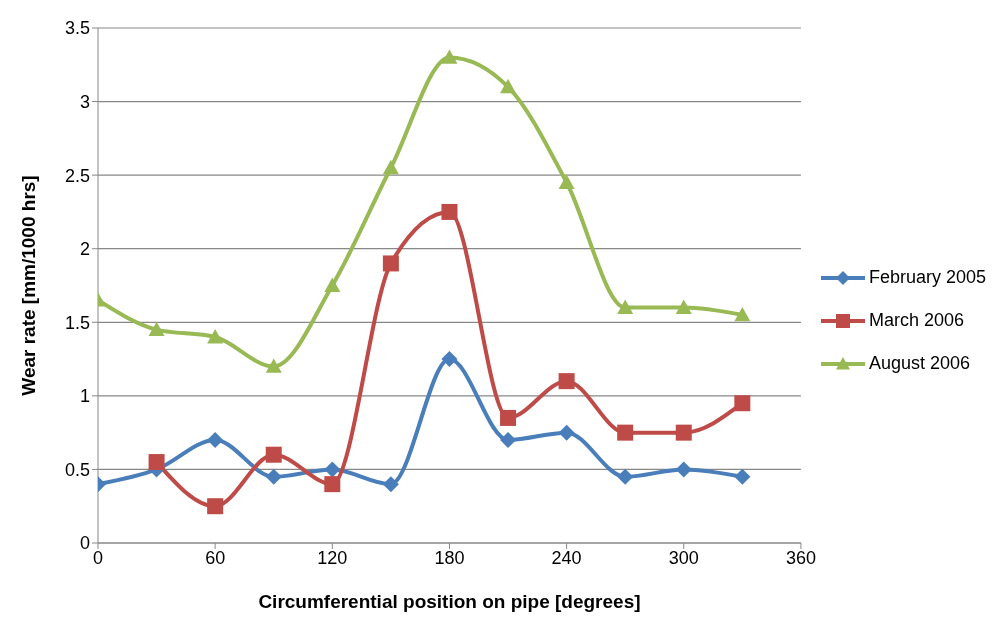 The height and width of the screenshot is (637, 1004). I want to click on y-tick-label: 1, so click(84, 396).